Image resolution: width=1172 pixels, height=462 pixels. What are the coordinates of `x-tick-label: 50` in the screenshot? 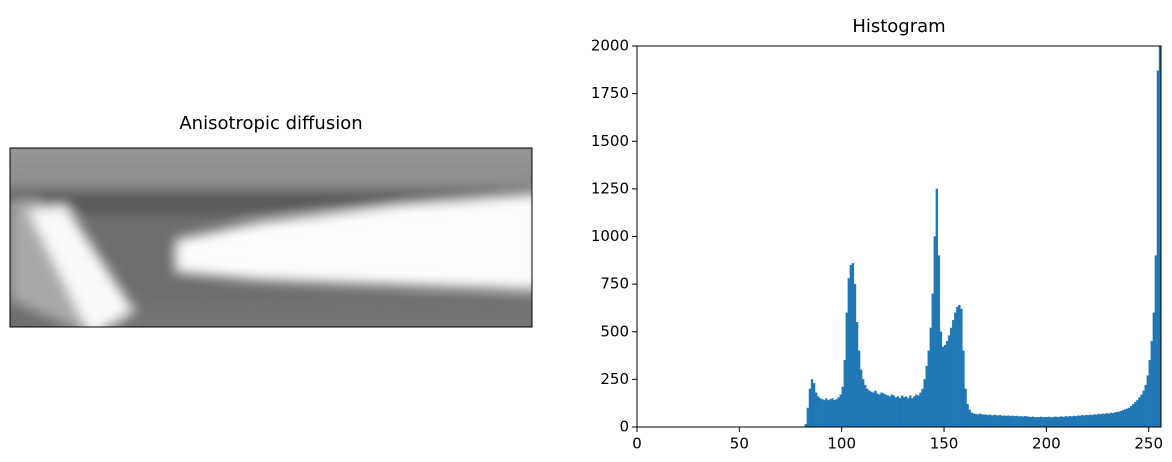 It's located at (739, 444).